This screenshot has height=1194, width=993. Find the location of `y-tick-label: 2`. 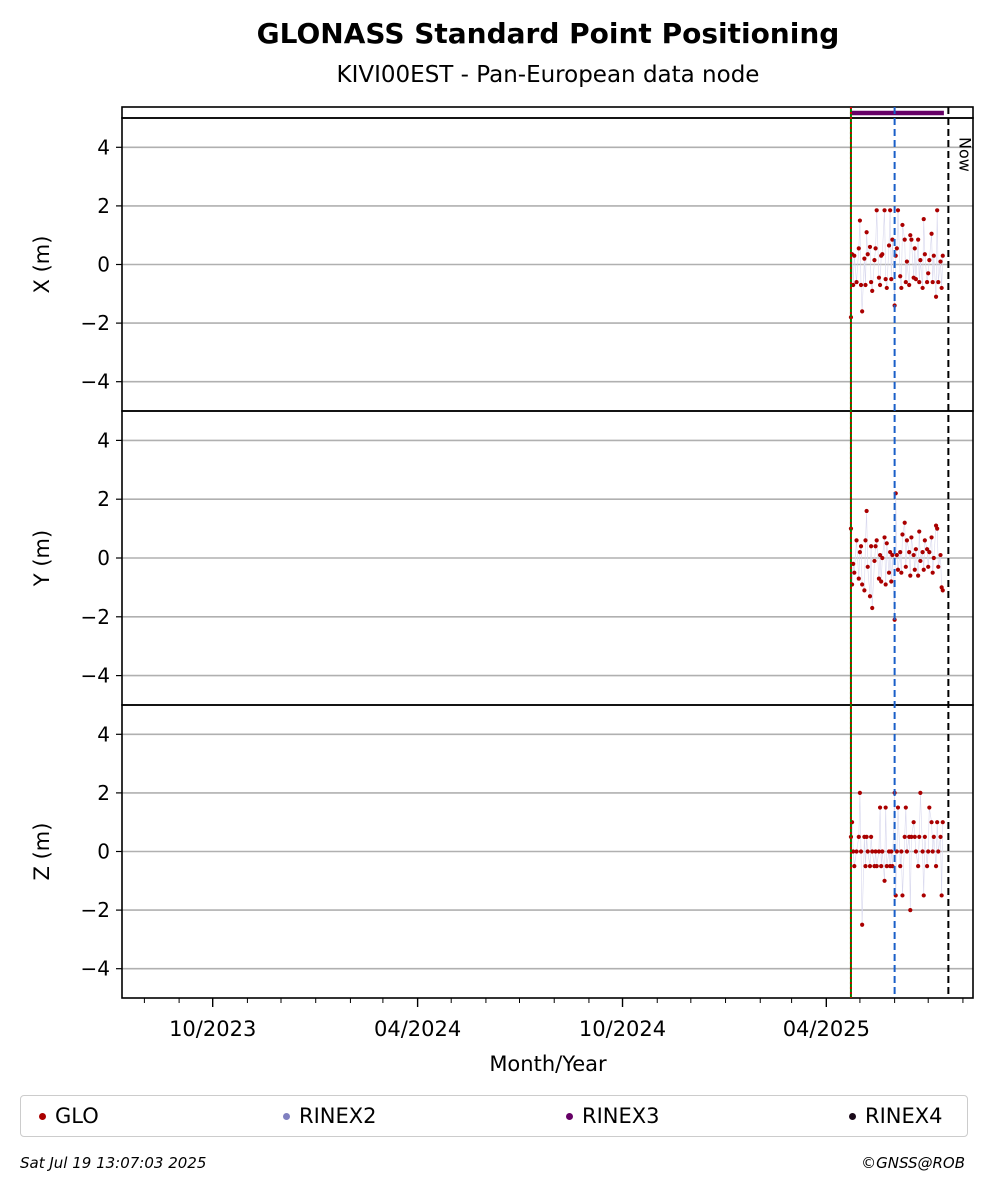

y-tick-label: 2 is located at coordinates (103, 206).